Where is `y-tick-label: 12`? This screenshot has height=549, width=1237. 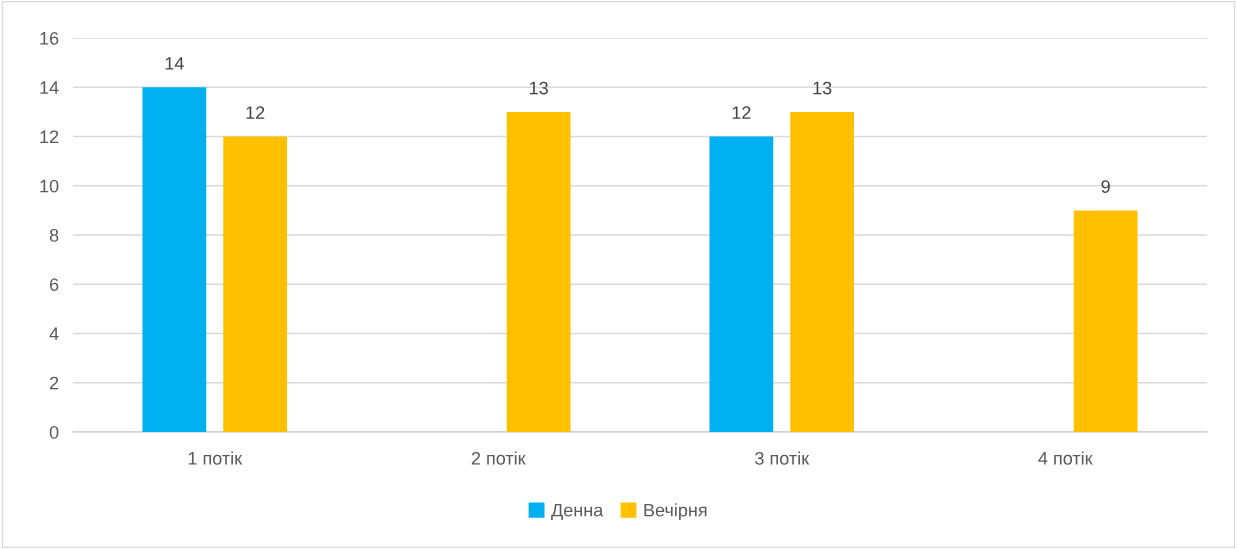 y-tick-label: 12 is located at coordinates (49, 137).